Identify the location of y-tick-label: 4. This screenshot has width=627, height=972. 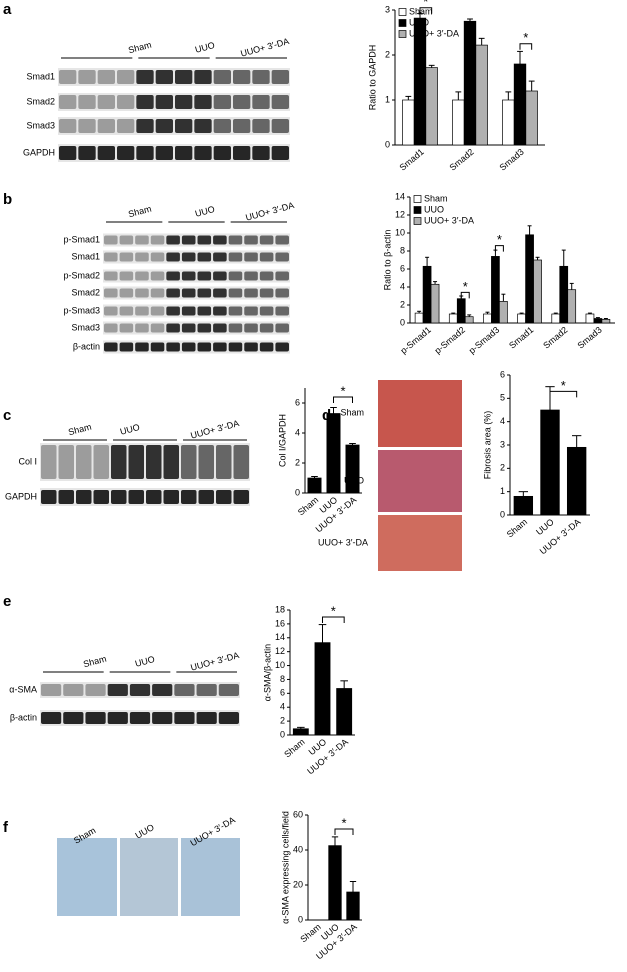
(297, 432).